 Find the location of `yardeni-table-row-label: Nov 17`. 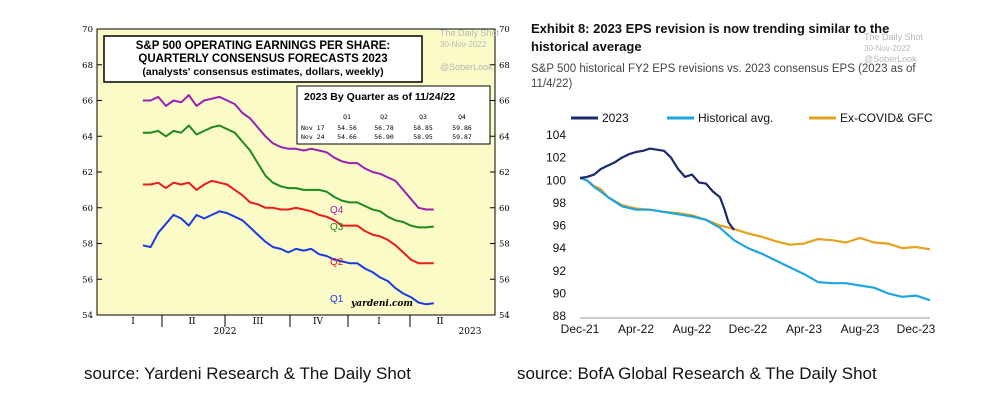

yardeni-table-row-label: Nov 17 is located at coordinates (313, 128).